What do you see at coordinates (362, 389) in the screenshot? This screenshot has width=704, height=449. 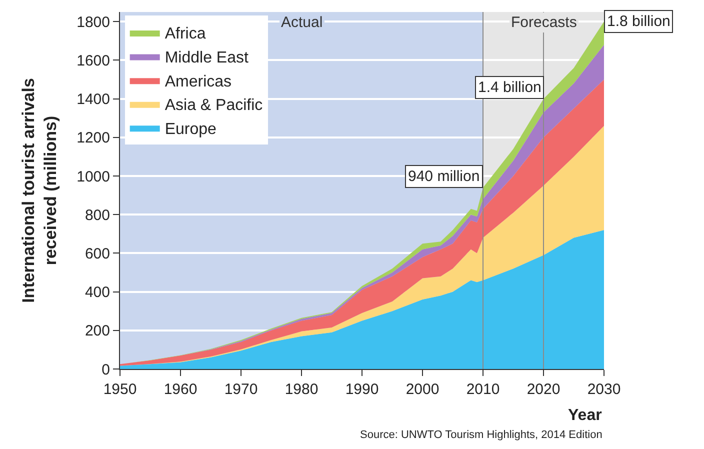 I see `x-tick-label: 1990` at bounding box center [362, 389].